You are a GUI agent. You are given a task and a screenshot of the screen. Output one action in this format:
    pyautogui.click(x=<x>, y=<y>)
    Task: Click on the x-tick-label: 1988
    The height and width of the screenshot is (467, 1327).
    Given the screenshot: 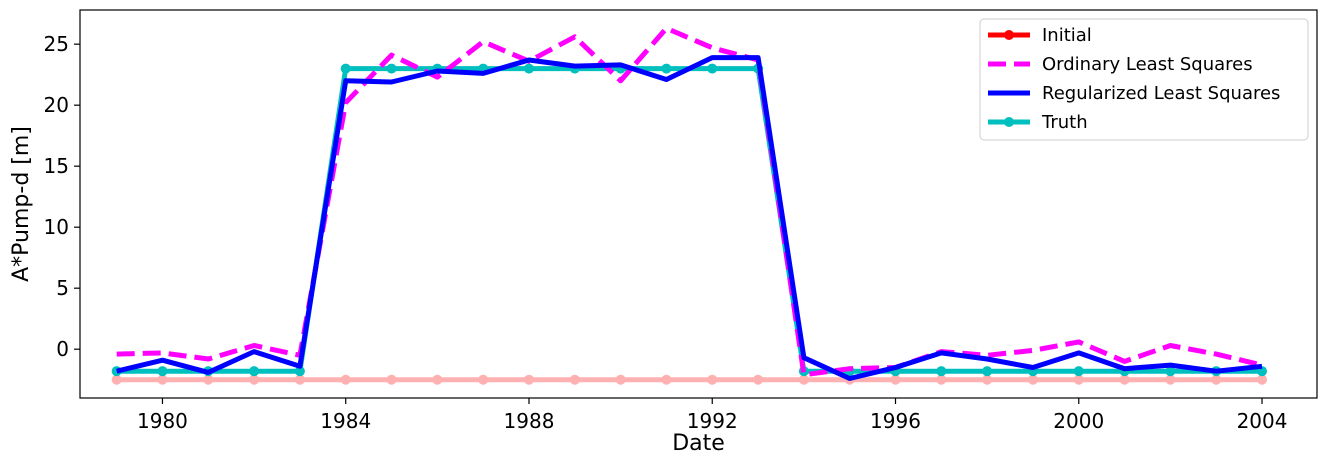 What is the action you would take?
    pyautogui.click(x=529, y=421)
    